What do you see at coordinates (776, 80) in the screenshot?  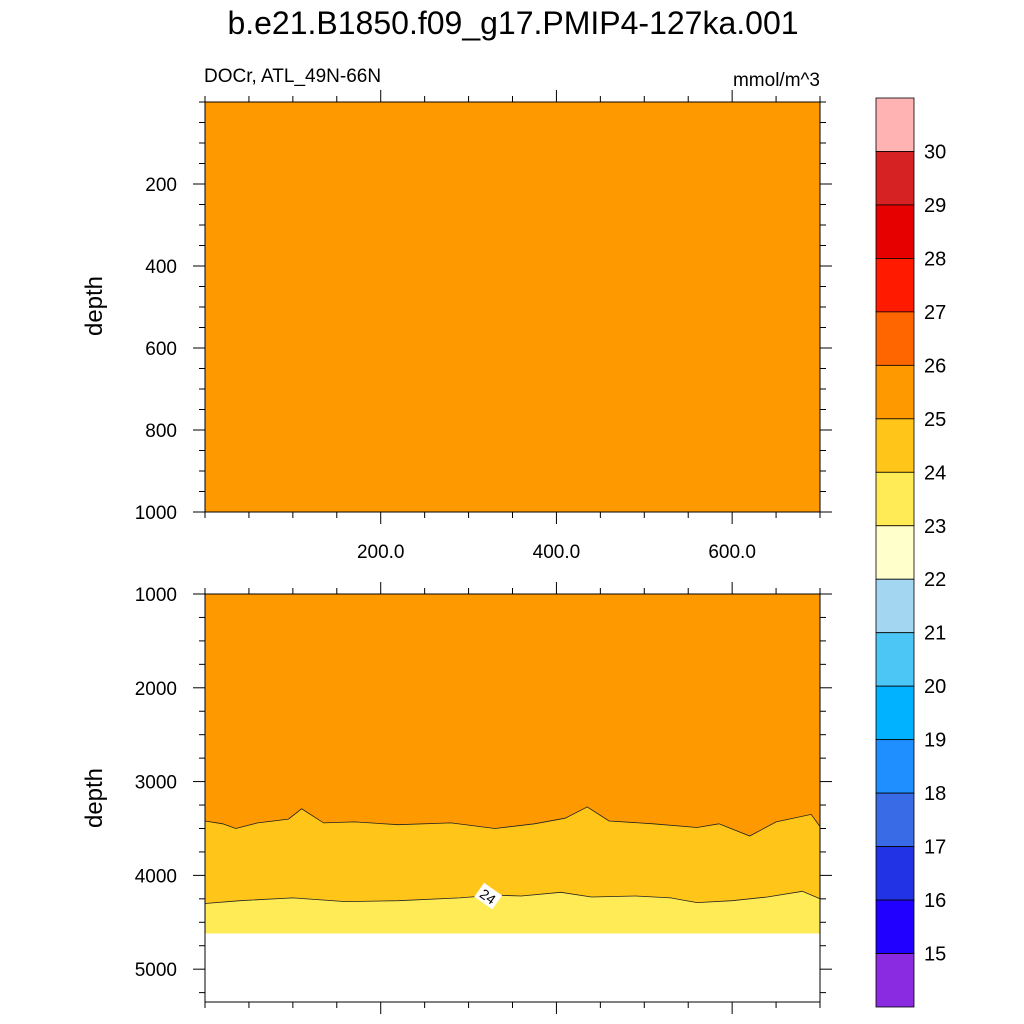 I see `units-label: mmol/m^3` at bounding box center [776, 80].